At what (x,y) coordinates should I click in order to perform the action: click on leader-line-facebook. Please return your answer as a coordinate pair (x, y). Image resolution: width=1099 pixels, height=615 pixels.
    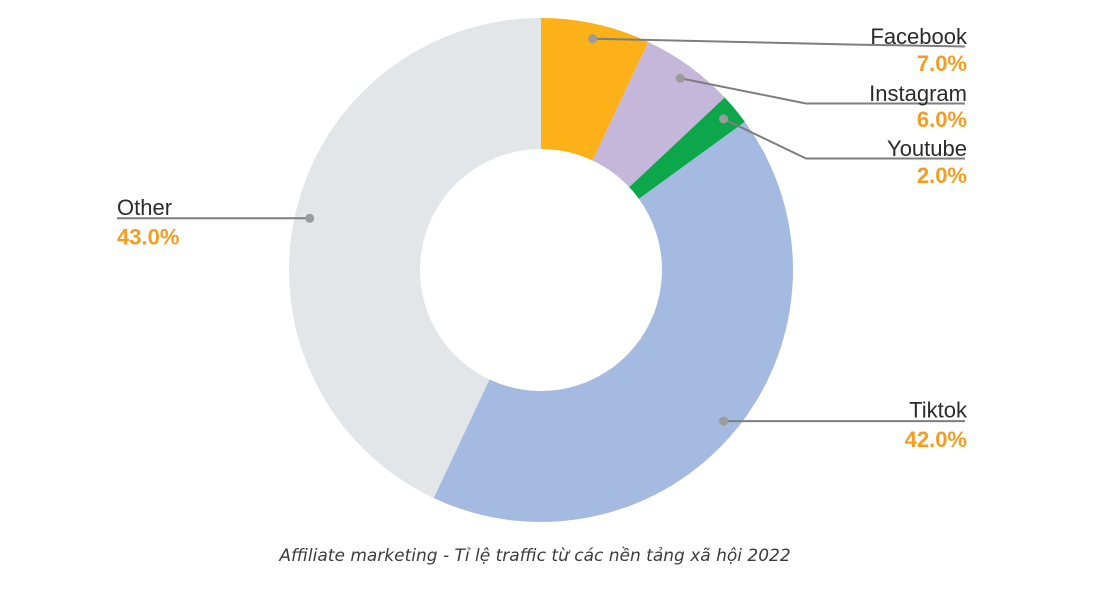
    Looking at the image, I should click on (779, 42).